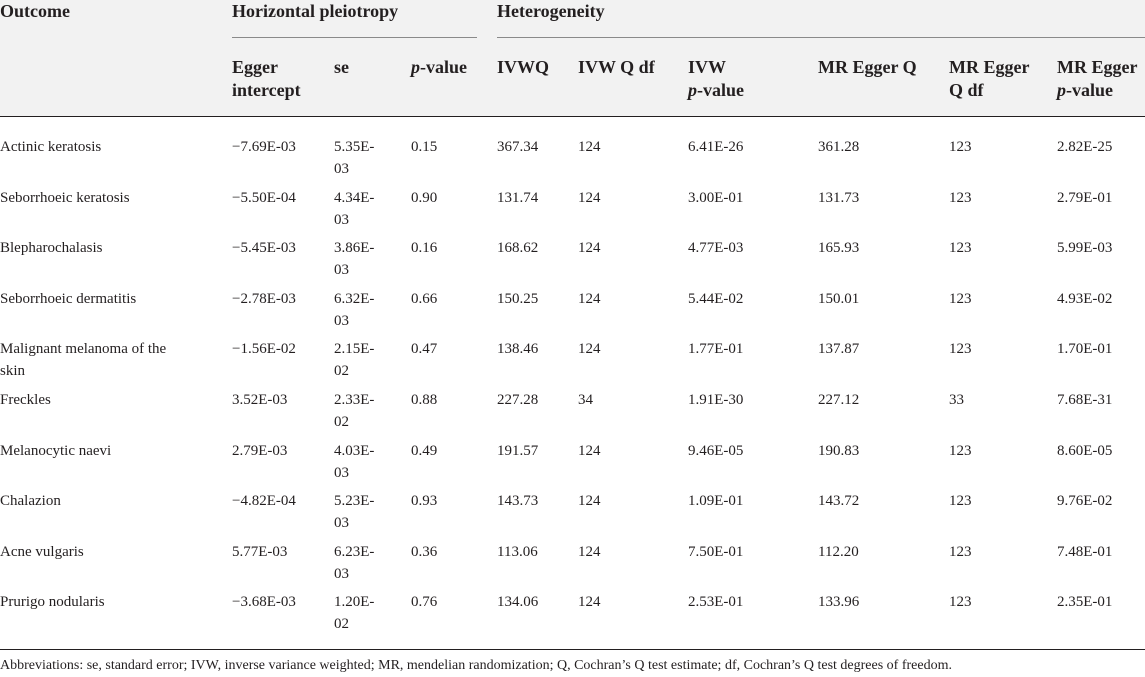 This screenshot has height=677, width=1145. I want to click on subheader-mr-egger-p-value: MR Egger p-value, so click(1097, 78).